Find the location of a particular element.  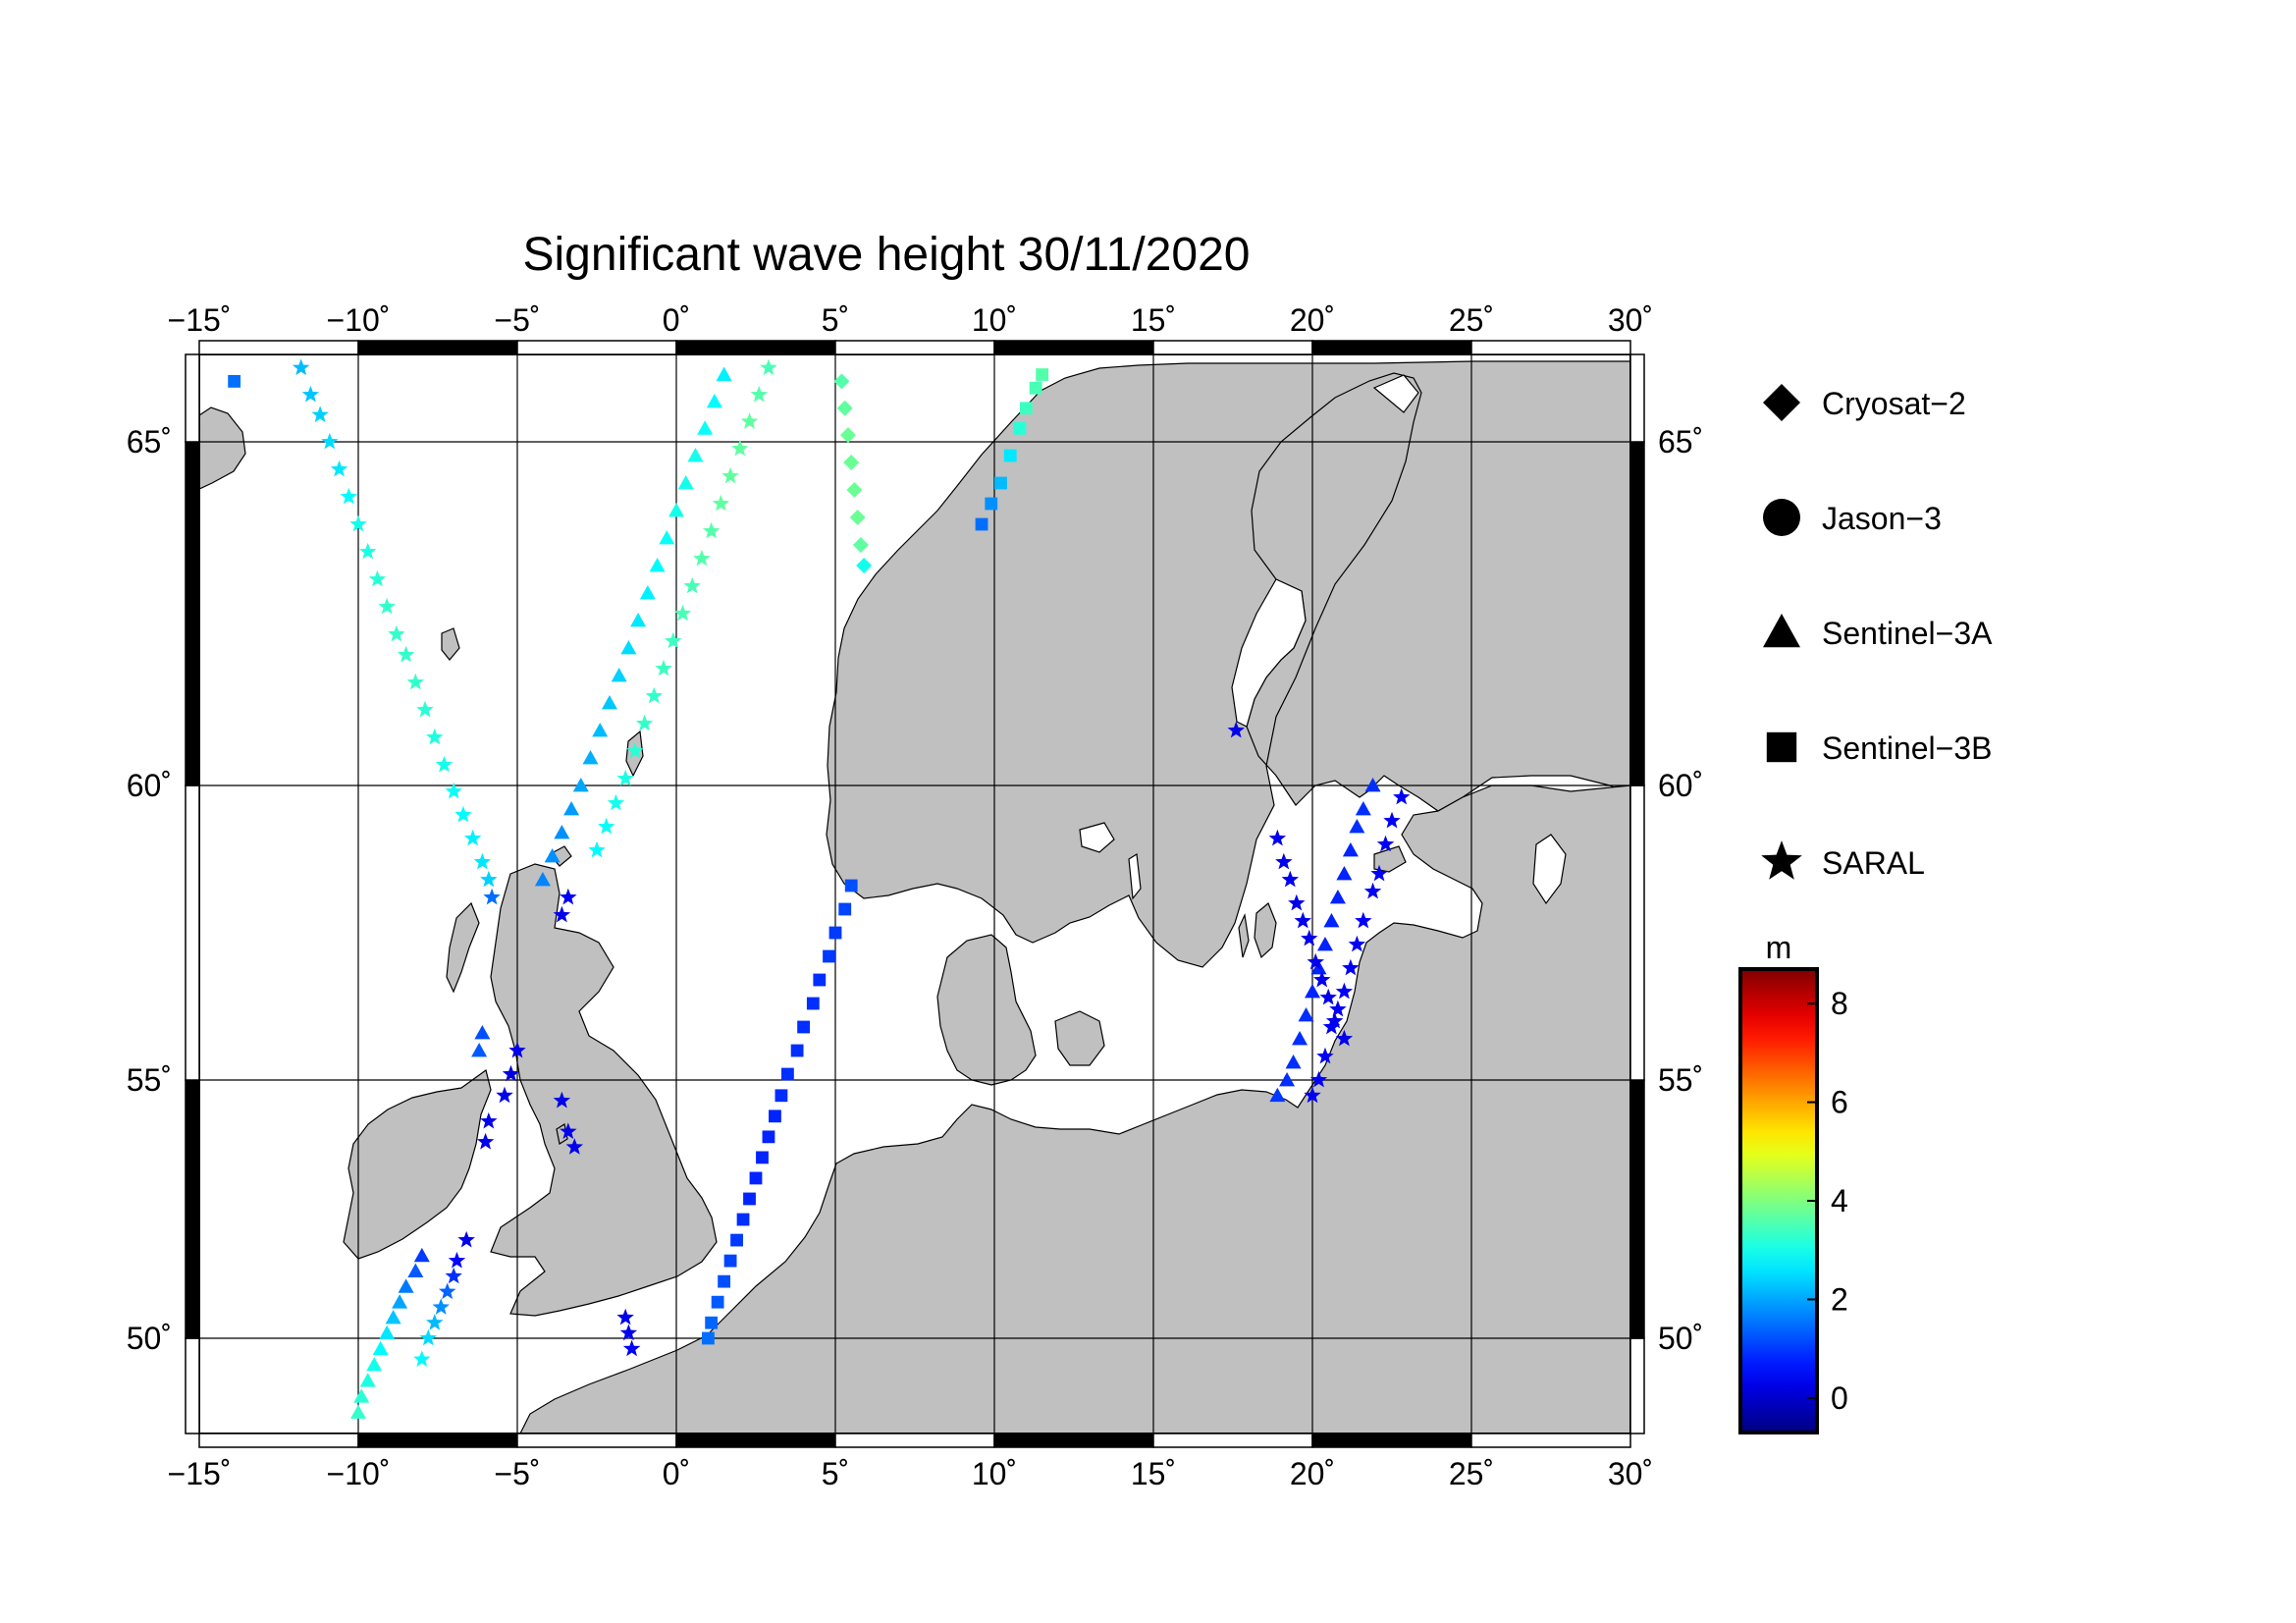

colorbar-unit-label: m is located at coordinates (1779, 947).